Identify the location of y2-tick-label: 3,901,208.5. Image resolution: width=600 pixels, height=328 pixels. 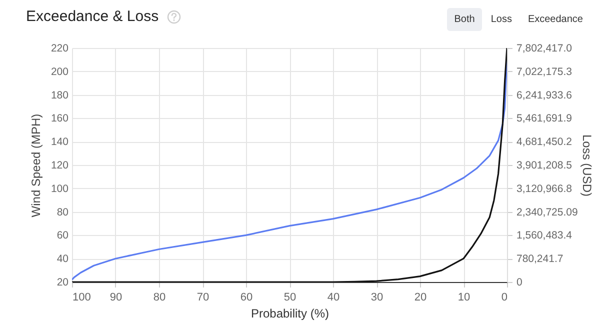
(544, 166).